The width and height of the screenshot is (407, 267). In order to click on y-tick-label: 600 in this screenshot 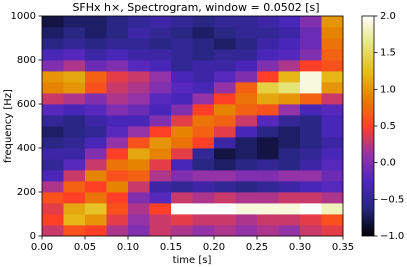, I will do `click(26, 104)`.